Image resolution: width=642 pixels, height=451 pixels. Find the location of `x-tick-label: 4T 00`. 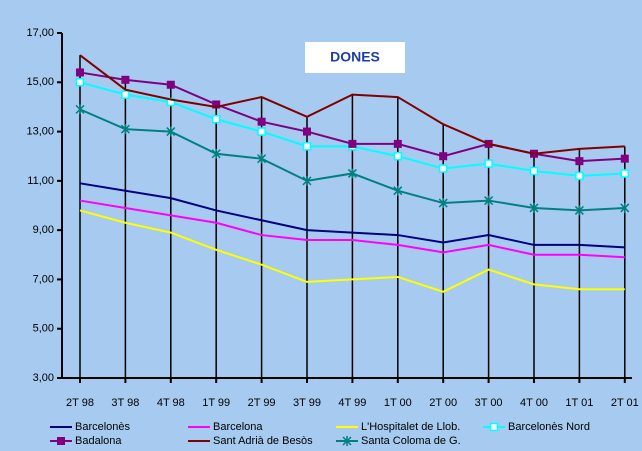

x-tick-label: 4T 00 is located at coordinates (534, 403).